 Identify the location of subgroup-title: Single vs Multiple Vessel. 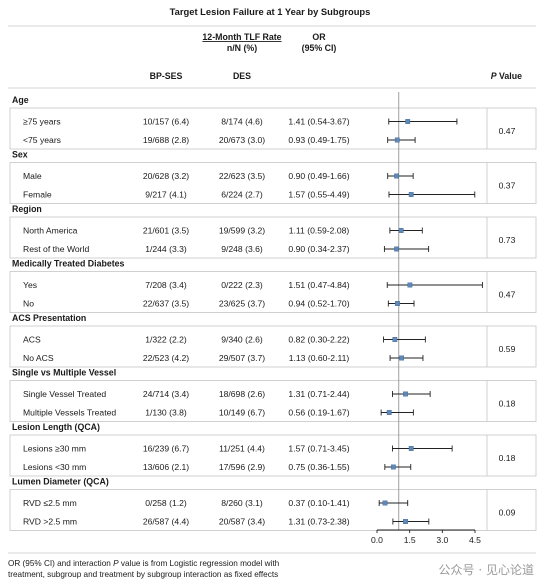
(64, 373).